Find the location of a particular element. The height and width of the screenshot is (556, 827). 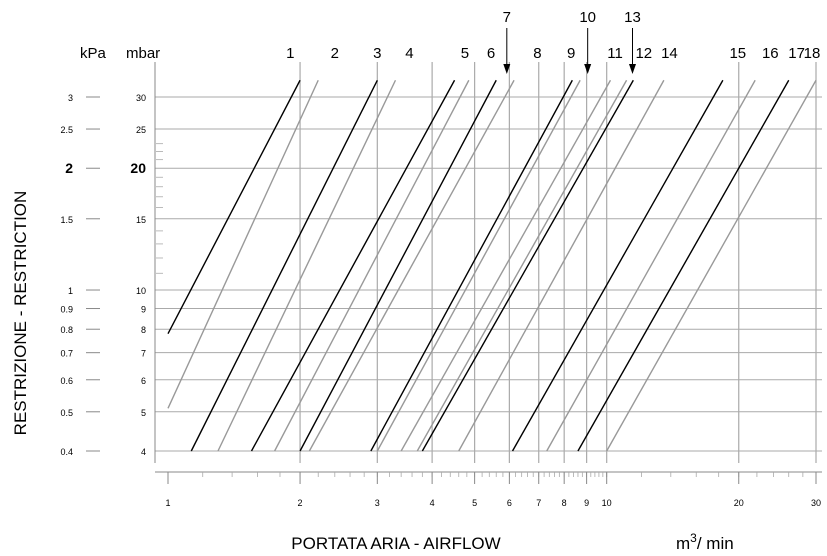

x-unit-sup: 3 is located at coordinates (693, 538).